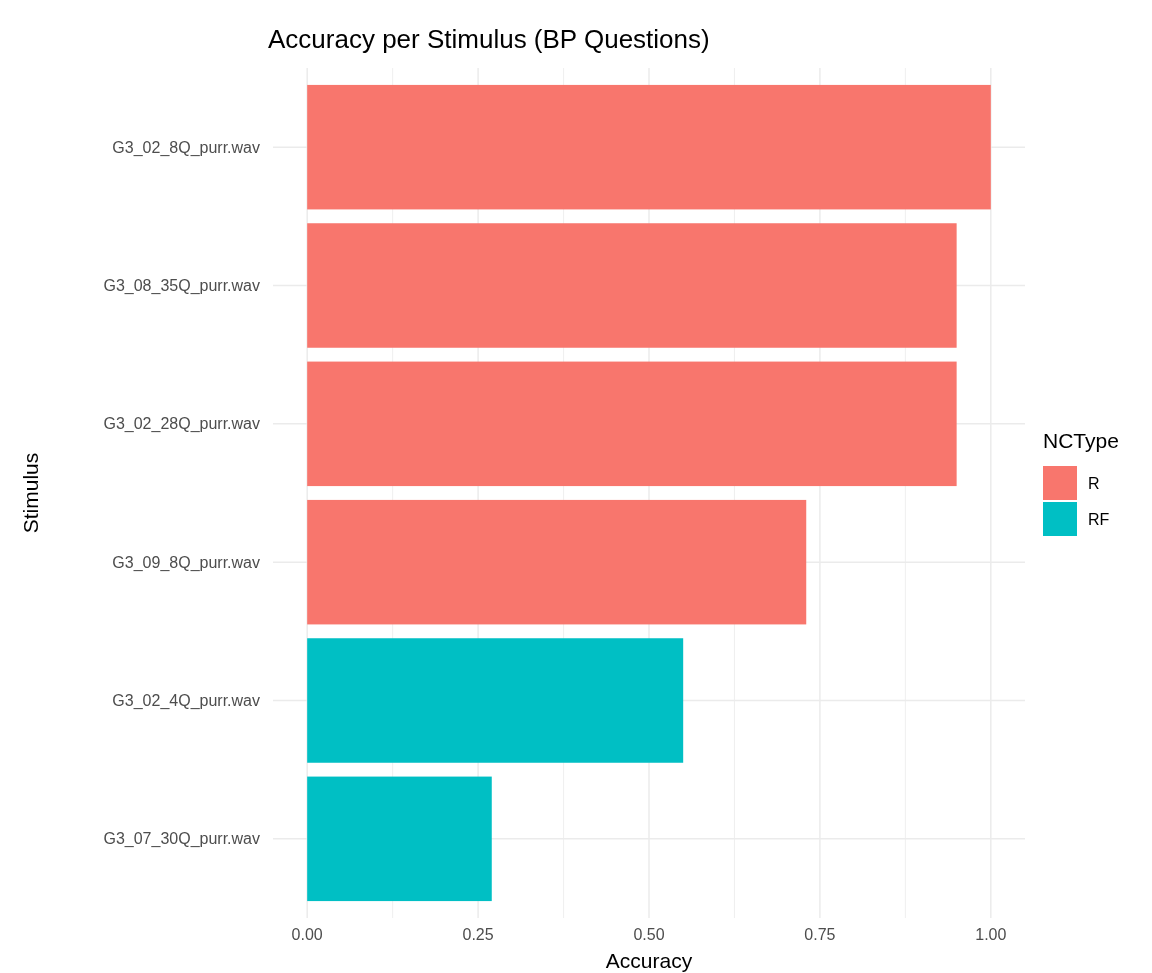 Image resolution: width=1152 pixels, height=973 pixels. I want to click on chart-title: Accuracy per Stimulus (BP Questions), so click(489, 39).